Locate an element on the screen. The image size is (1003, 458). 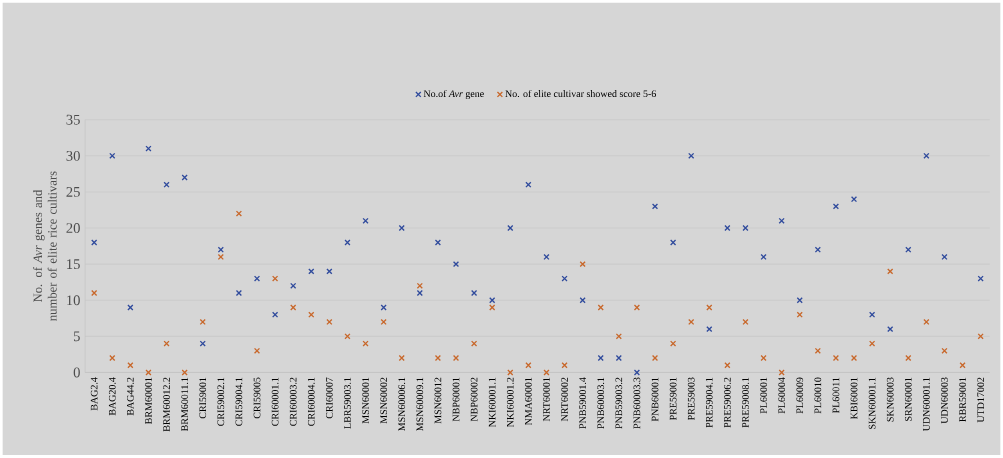
x-tick-label: PRE59001 is located at coordinates (673, 399).